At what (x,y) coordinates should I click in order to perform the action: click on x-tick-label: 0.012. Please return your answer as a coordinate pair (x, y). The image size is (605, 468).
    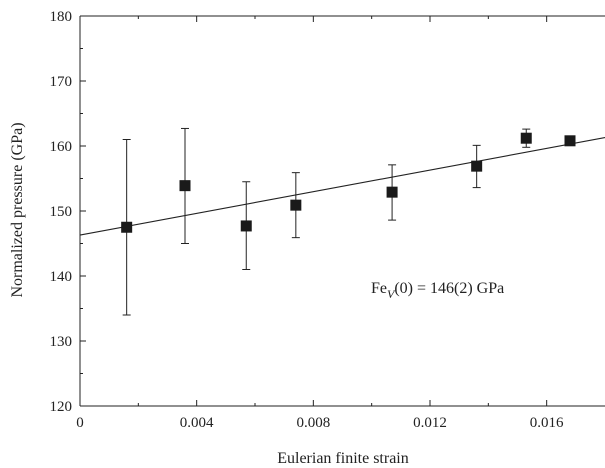
    Looking at the image, I should click on (430, 423).